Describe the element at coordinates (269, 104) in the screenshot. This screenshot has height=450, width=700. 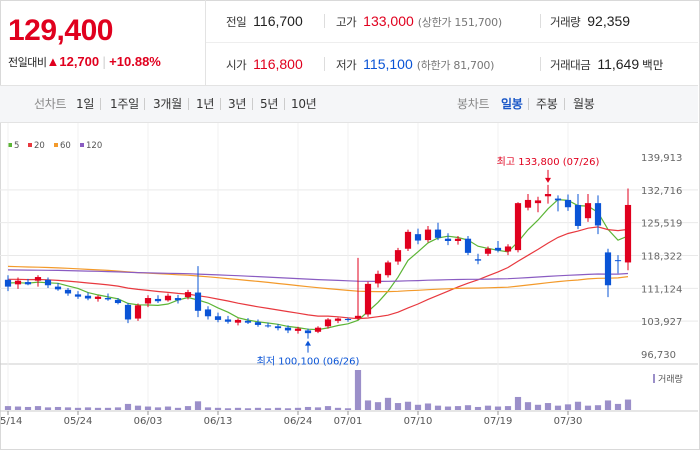
I see `tab-5y: 5년` at that location.